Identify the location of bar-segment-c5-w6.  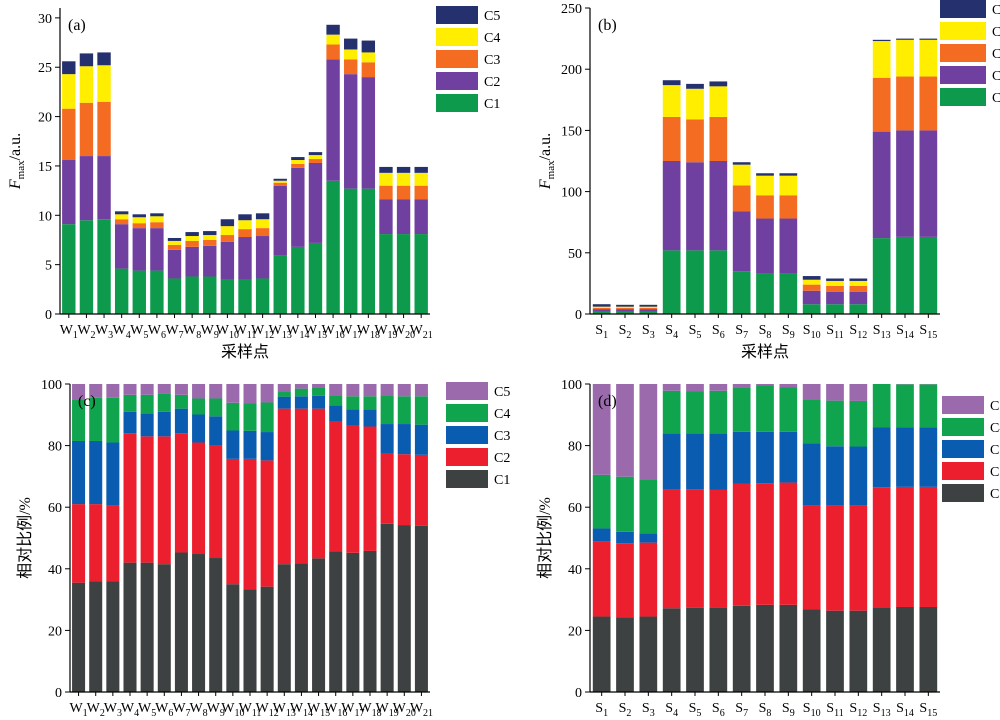
(164, 389).